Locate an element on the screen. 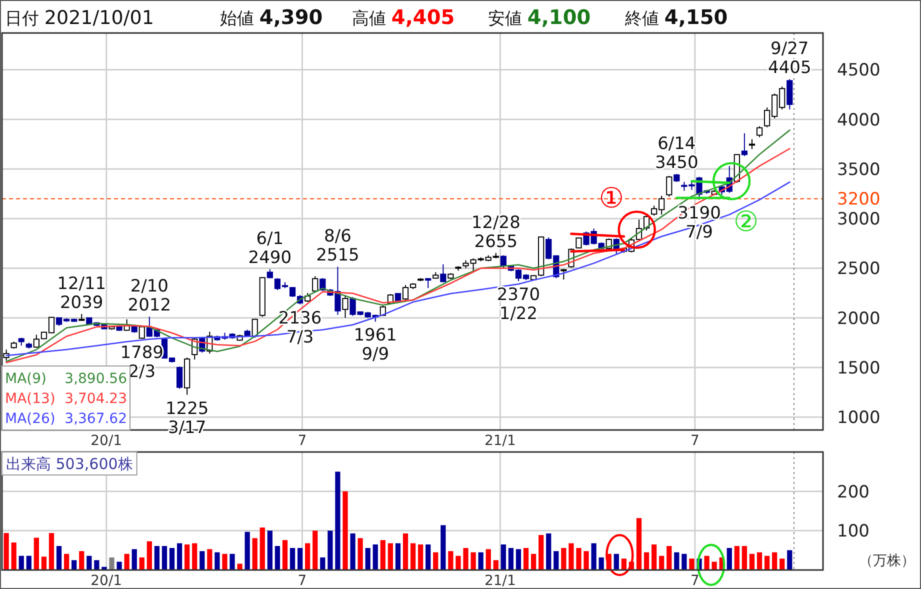 The image size is (921, 589). text: MA(26) 3,367.62 is located at coordinates (66, 419).